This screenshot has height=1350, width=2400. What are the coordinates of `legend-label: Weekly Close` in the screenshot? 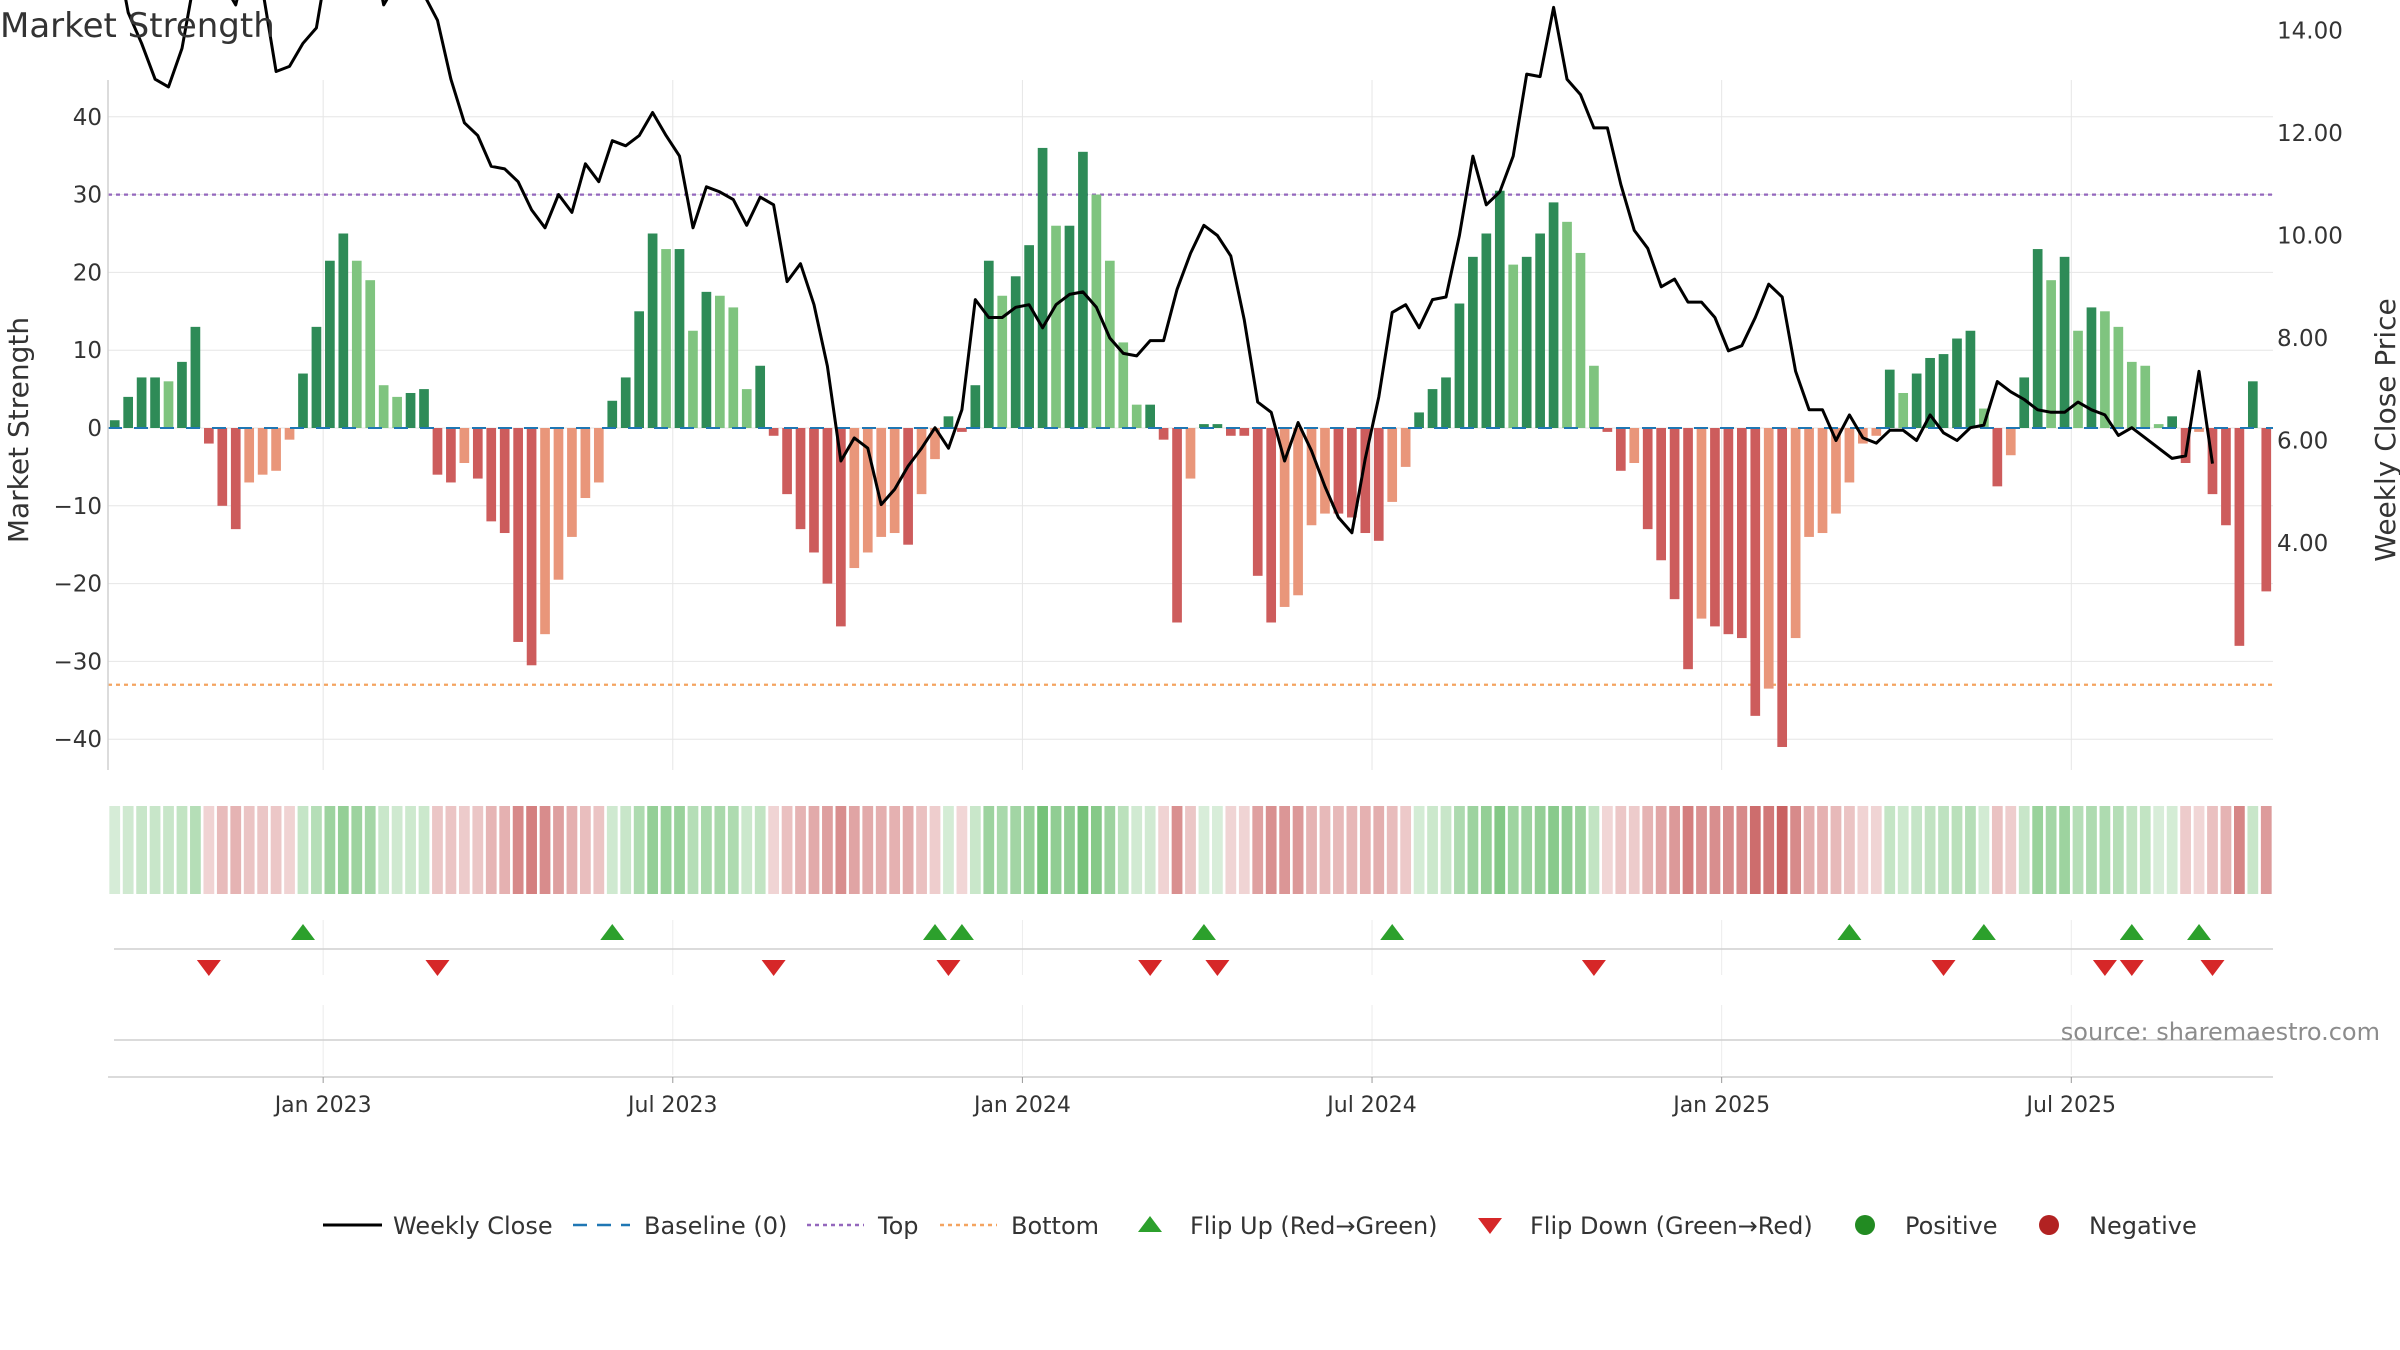 It's located at (473, 1226).